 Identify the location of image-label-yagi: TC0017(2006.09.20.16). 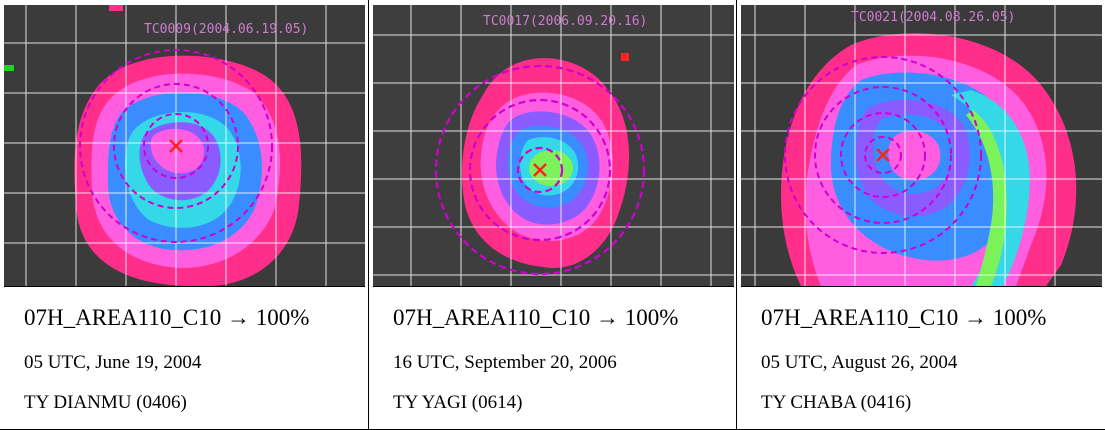
(565, 21).